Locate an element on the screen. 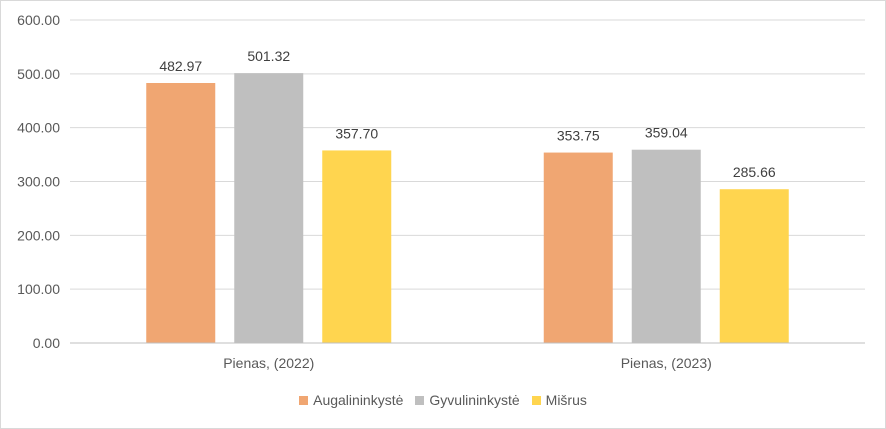 This screenshot has height=429, width=886. legend-label-misrus: Mišrus is located at coordinates (566, 400).